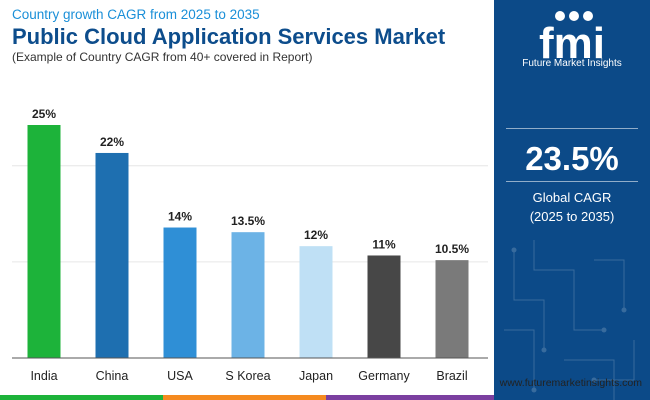  What do you see at coordinates (316, 302) in the screenshot?
I see `bar-japan` at bounding box center [316, 302].